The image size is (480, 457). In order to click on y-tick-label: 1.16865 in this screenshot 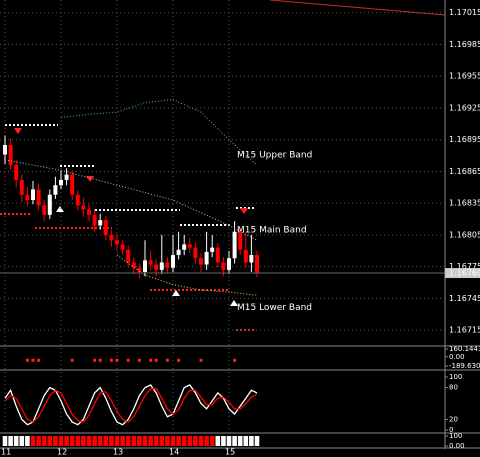, I will do `click(464, 171)`.